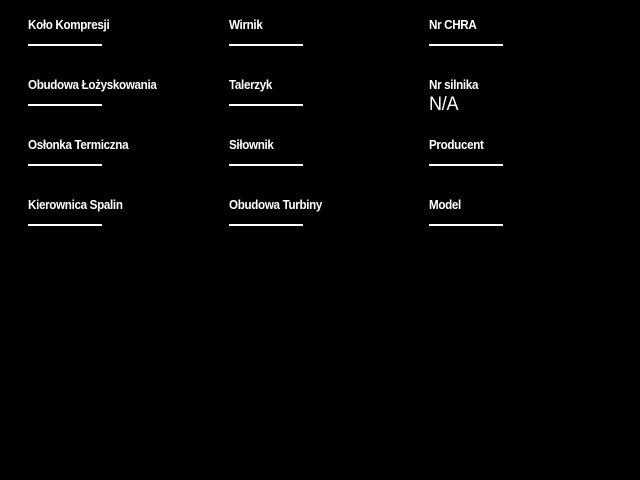 The height and width of the screenshot is (480, 640). Describe the element at coordinates (128, 222) in the screenshot. I see `field-kierownica-spalin: Kierownica Spalin` at that location.